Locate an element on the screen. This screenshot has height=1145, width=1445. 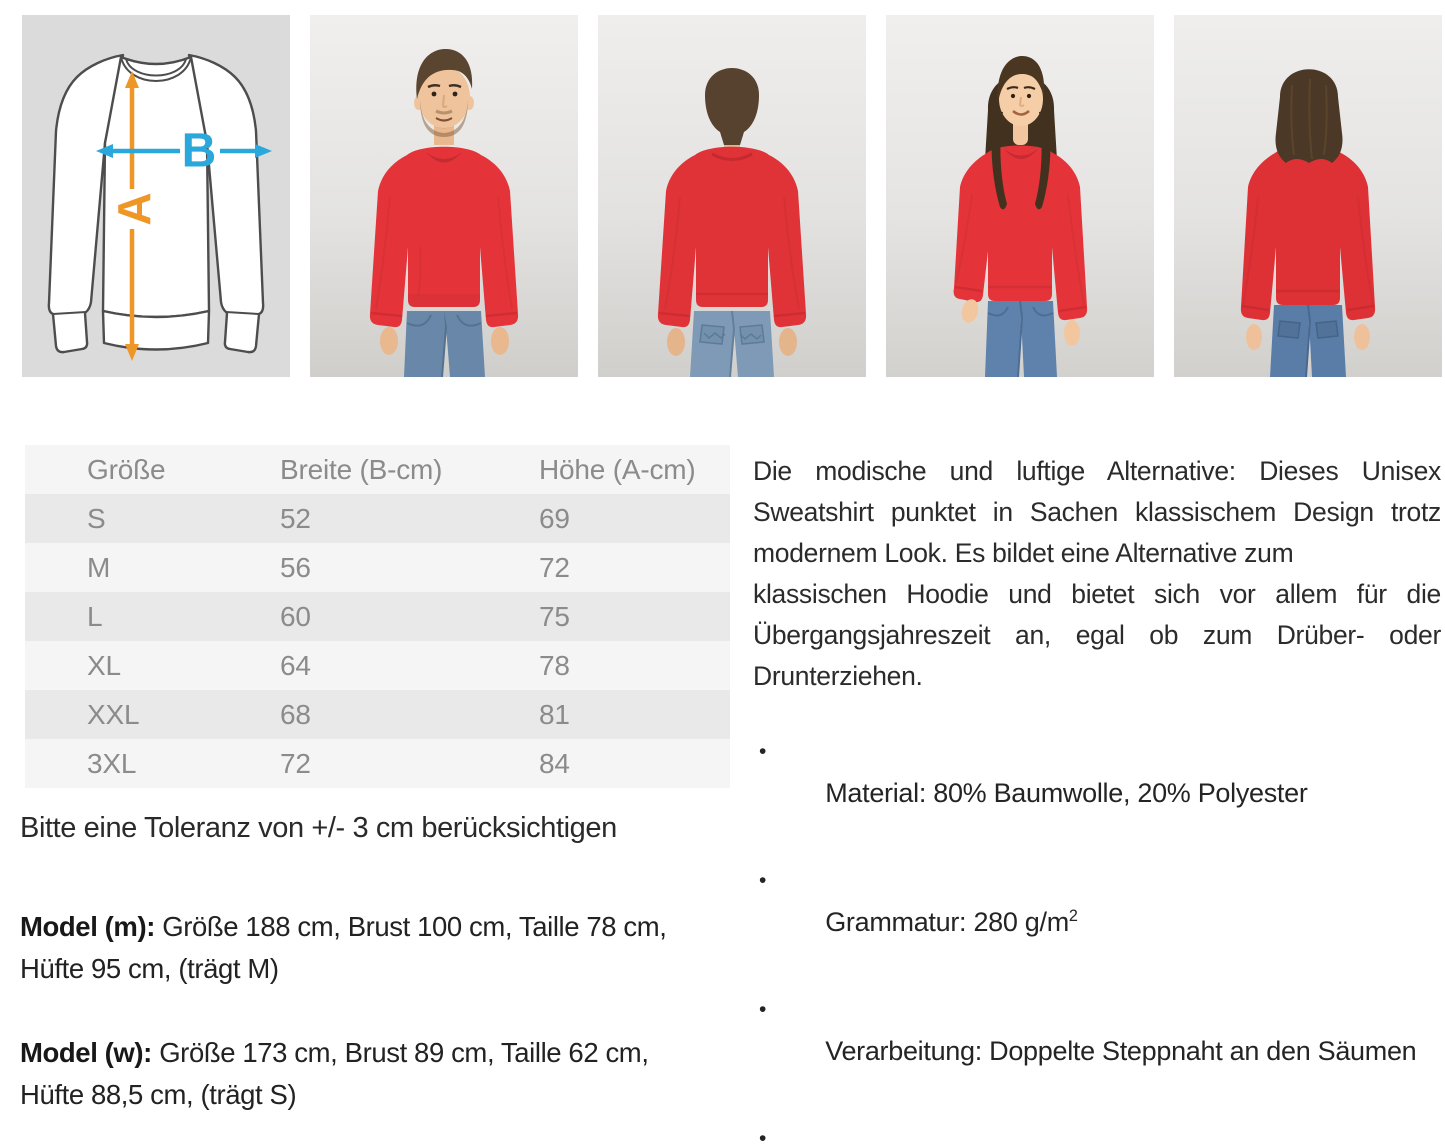
photo-male-back is located at coordinates (732, 196).